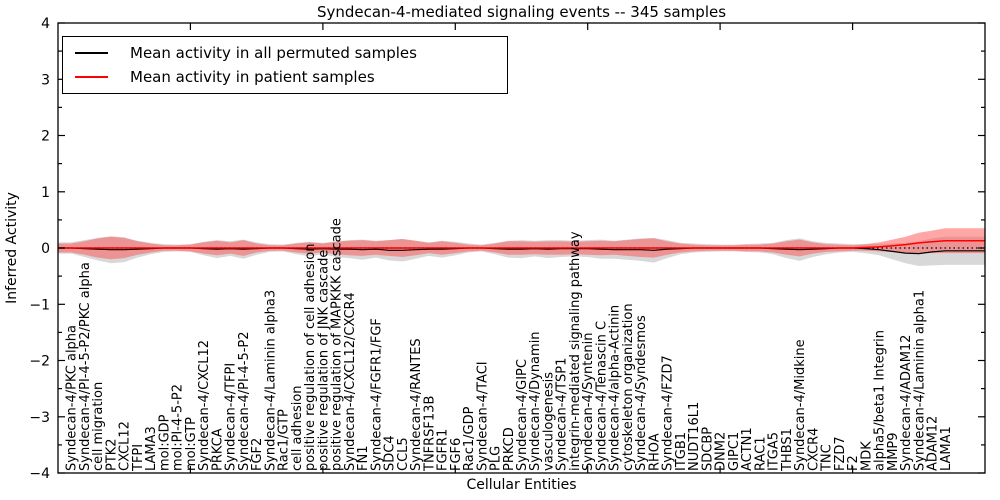 The height and width of the screenshot is (500, 1000). What do you see at coordinates (707, 449) in the screenshot?
I see `x-category-label: SDCBP` at bounding box center [707, 449].